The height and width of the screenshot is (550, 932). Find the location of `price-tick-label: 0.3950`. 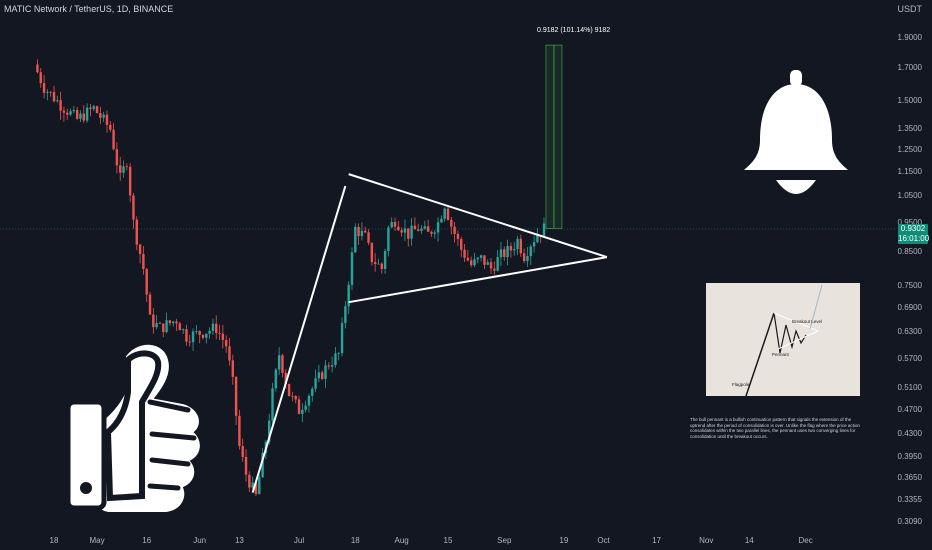

price-tick-label: 0.3950 is located at coordinates (909, 456).